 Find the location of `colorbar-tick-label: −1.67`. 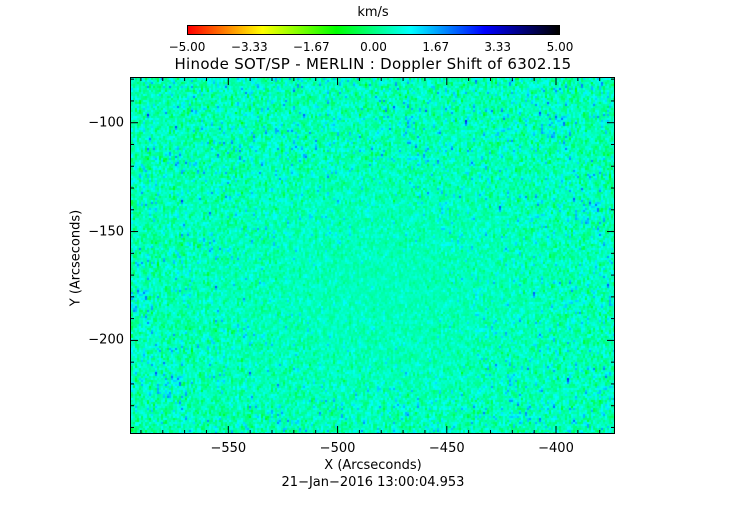

colorbar-tick-label: −1.67 is located at coordinates (311, 47).